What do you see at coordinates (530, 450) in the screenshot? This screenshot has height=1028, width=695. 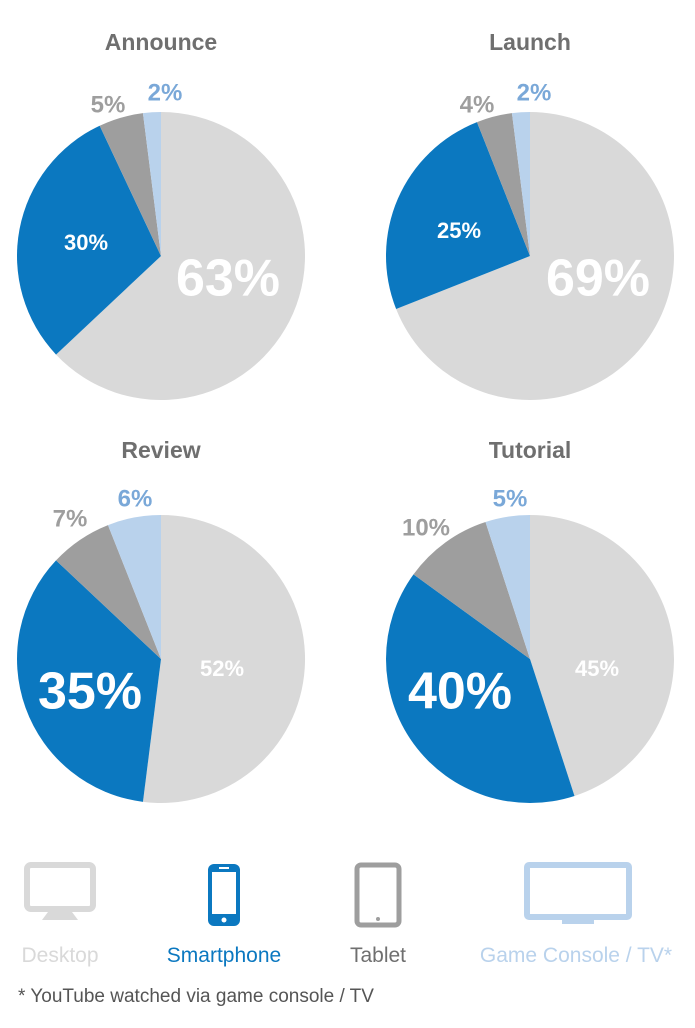 I see `chart-title: Tutorial` at bounding box center [530, 450].